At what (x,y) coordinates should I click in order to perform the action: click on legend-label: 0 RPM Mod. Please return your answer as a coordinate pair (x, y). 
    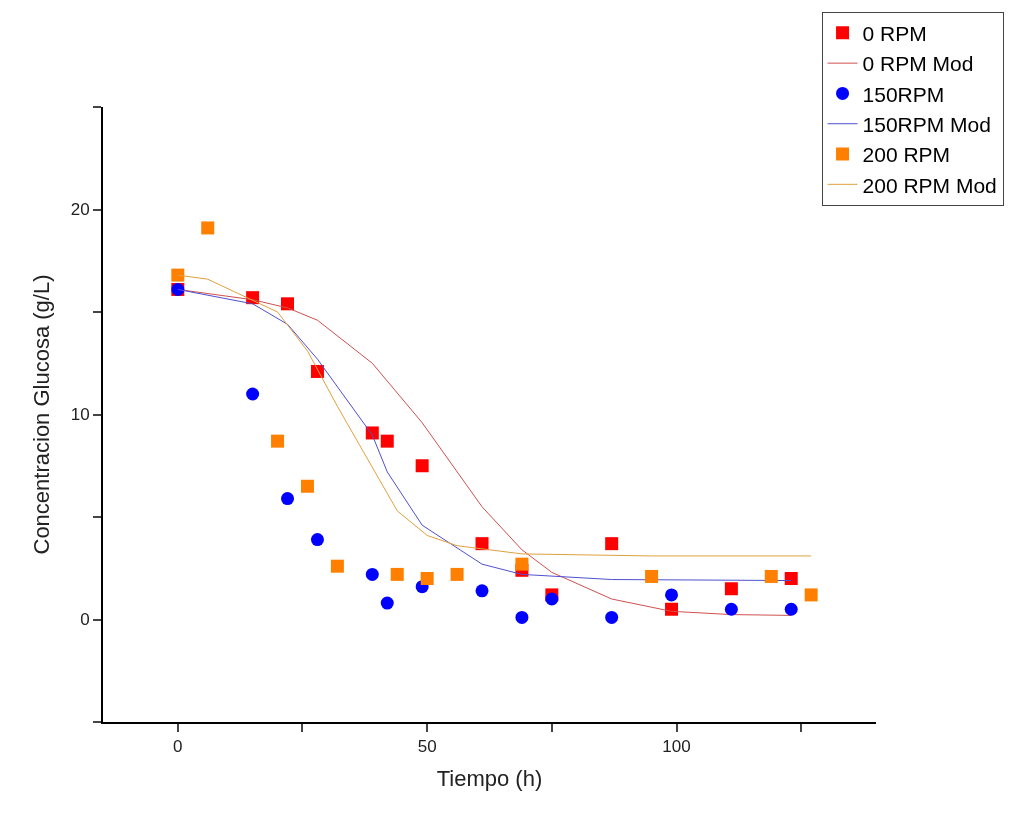
    Looking at the image, I should click on (918, 64).